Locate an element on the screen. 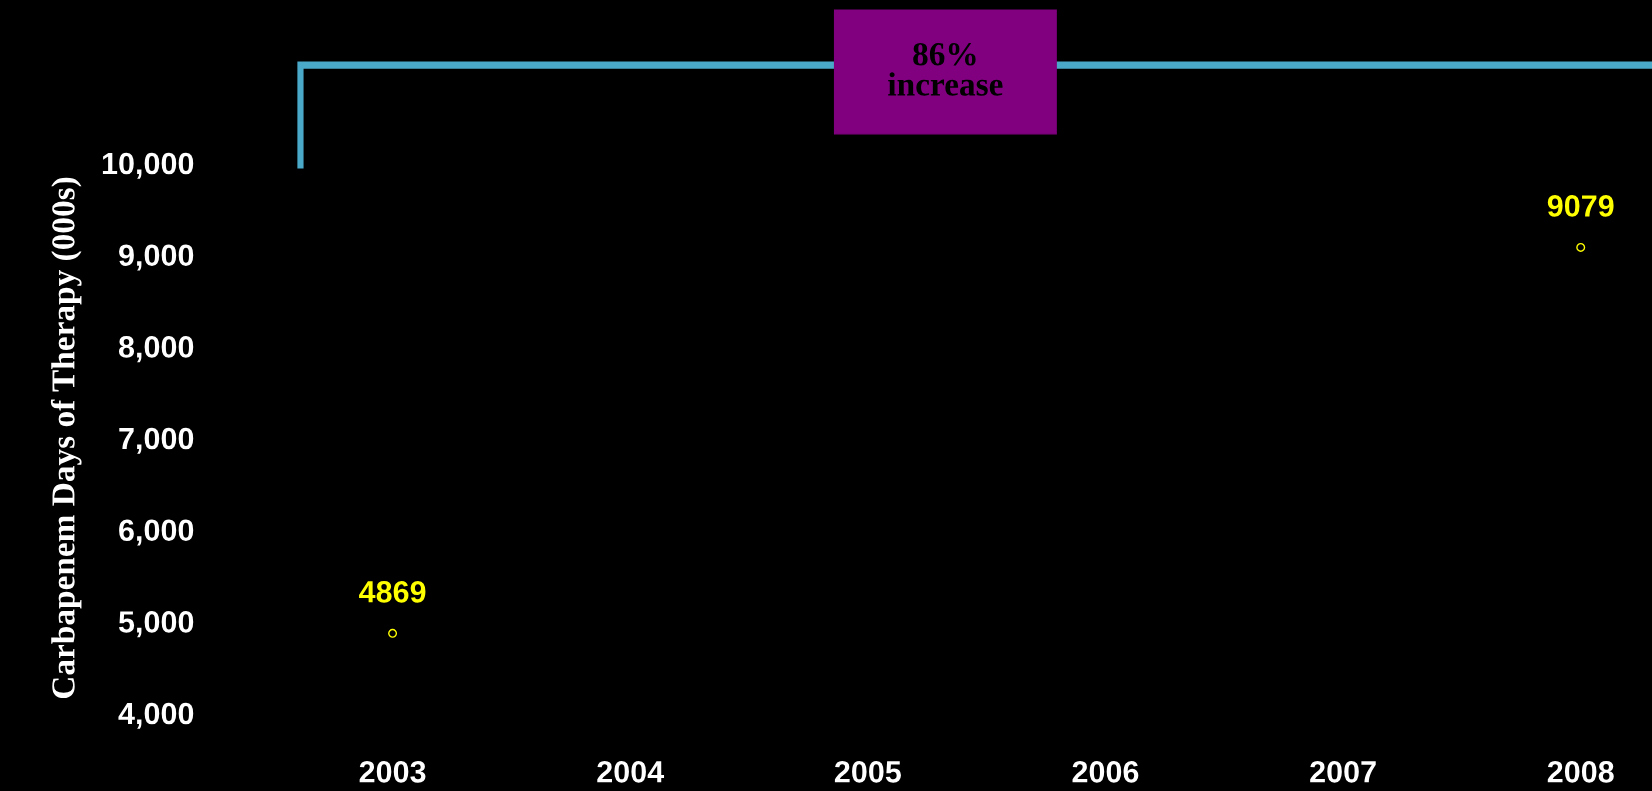 The height and width of the screenshot is (791, 1652). data-label: 9079 is located at coordinates (1580, 206).